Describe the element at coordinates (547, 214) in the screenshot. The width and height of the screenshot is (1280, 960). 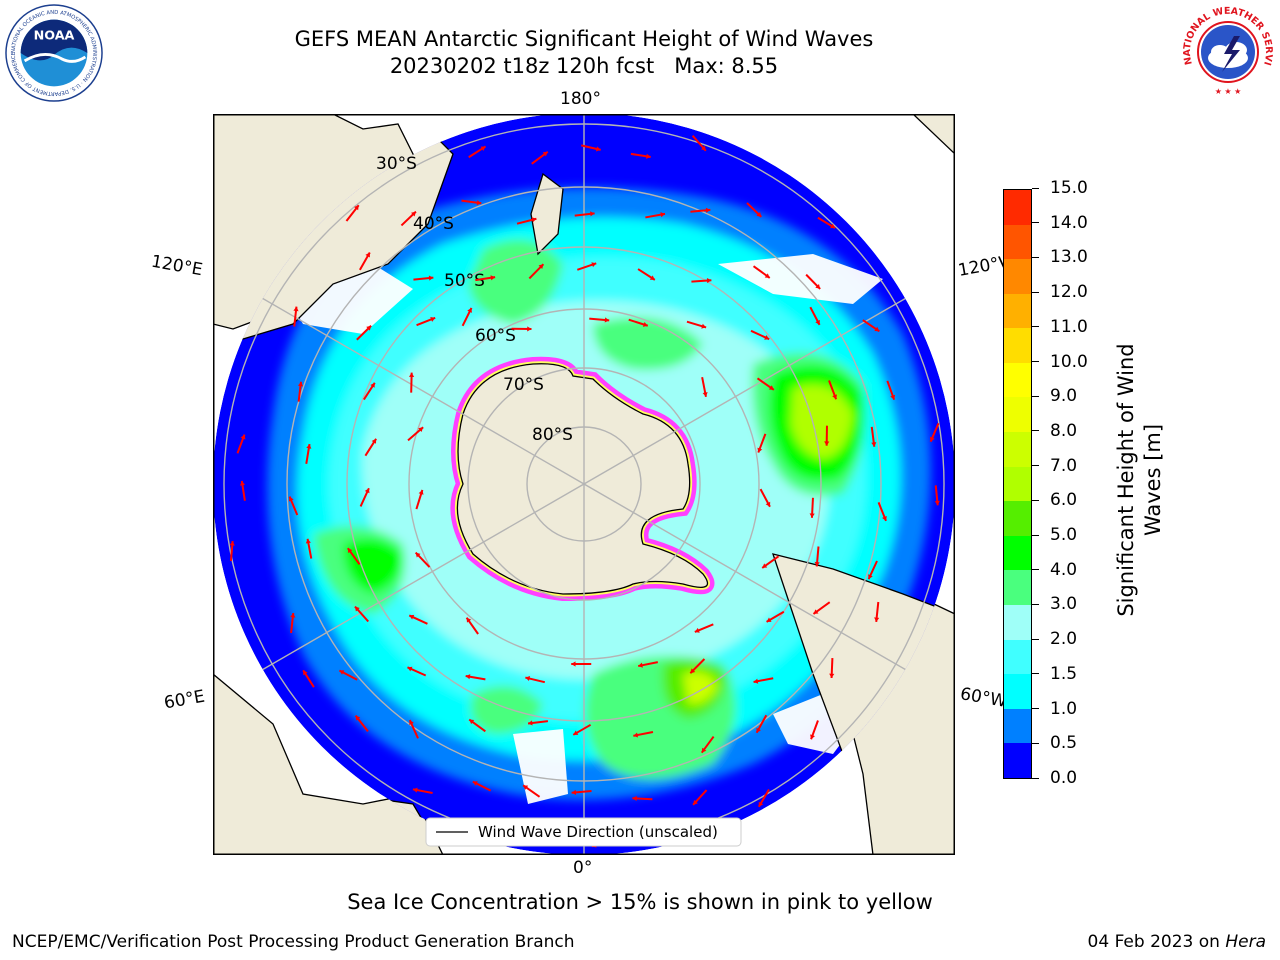
I see `land-mass` at that location.